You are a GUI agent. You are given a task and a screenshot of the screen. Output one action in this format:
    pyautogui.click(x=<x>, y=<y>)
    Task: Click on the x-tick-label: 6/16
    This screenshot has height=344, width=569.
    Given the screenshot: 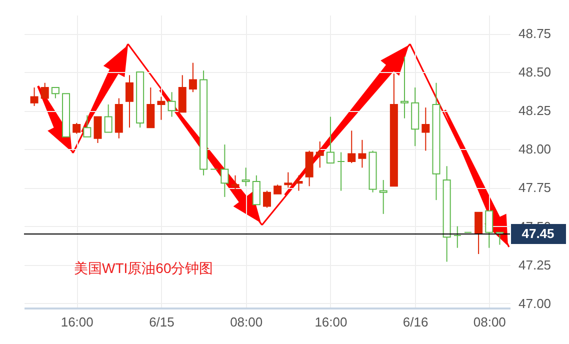 What is the action you would take?
    pyautogui.click(x=415, y=322)
    